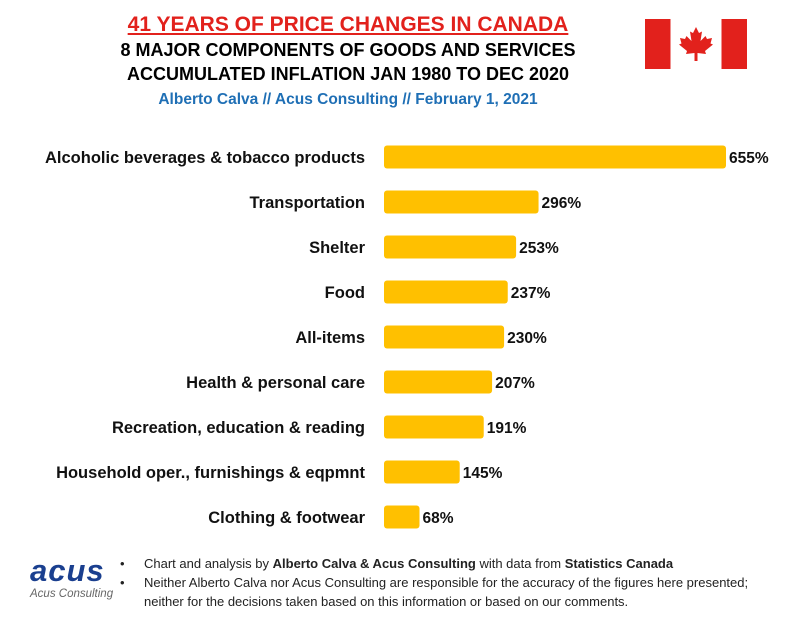  I want to click on canada-flag-icon, so click(696, 44).